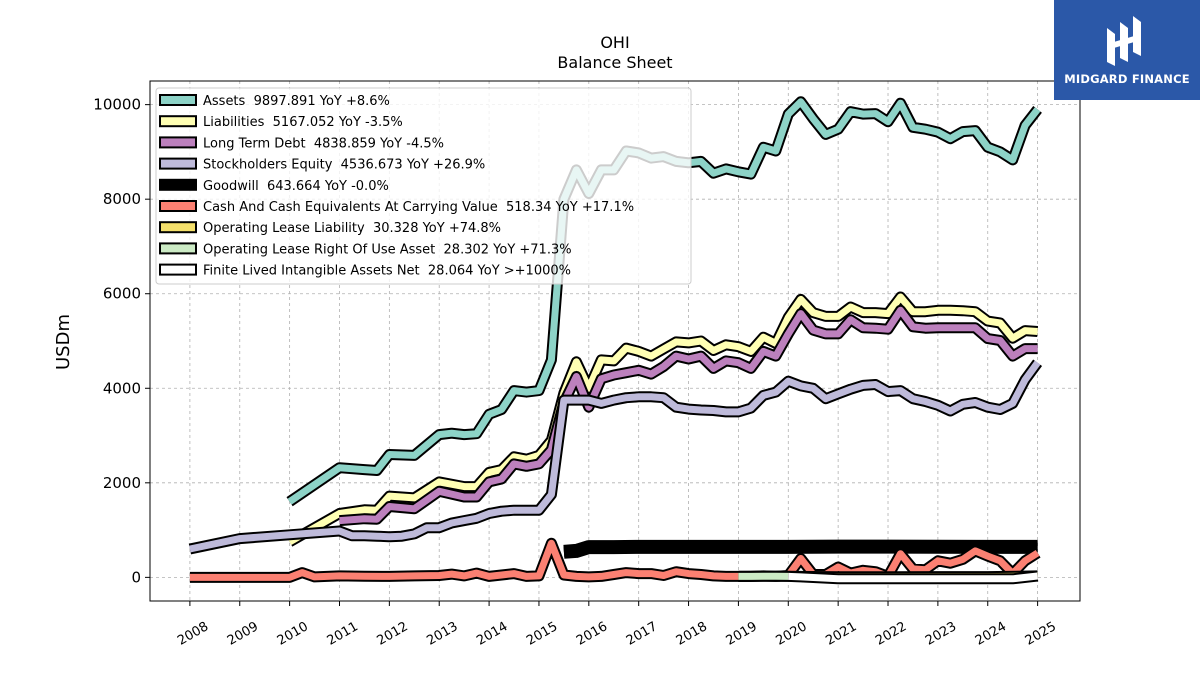 This screenshot has height=675, width=1200. What do you see at coordinates (122, 388) in the screenshot?
I see `y-tick-label: 4000` at bounding box center [122, 388].